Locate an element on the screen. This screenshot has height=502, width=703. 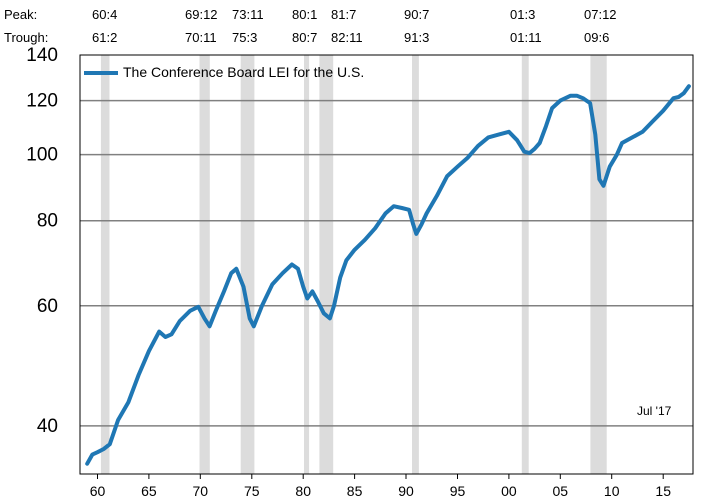
y-tick-label: 120 is located at coordinates (42, 101).